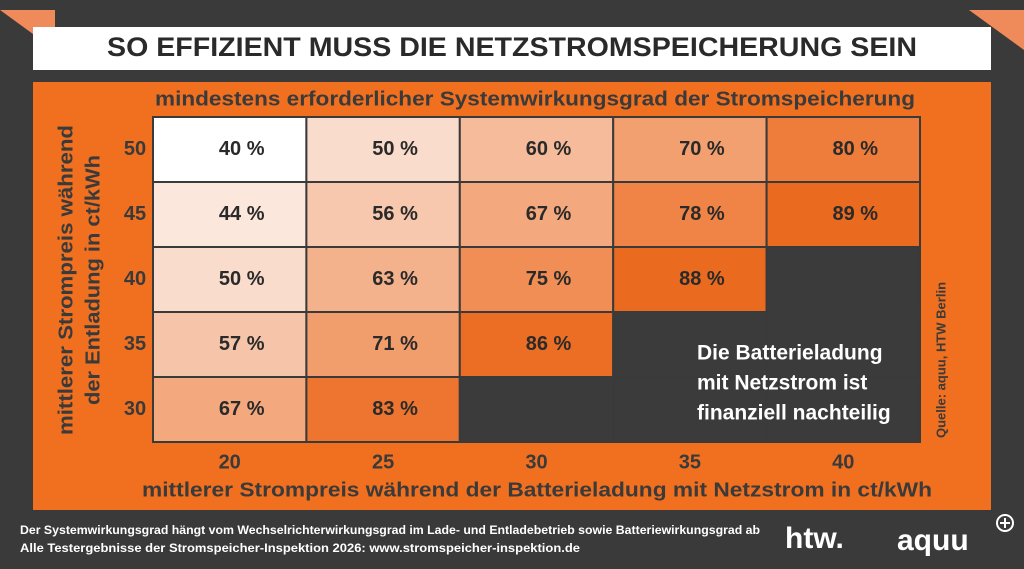  Describe the element at coordinates (395, 214) in the screenshot. I see `cell-value: 56 %` at that location.